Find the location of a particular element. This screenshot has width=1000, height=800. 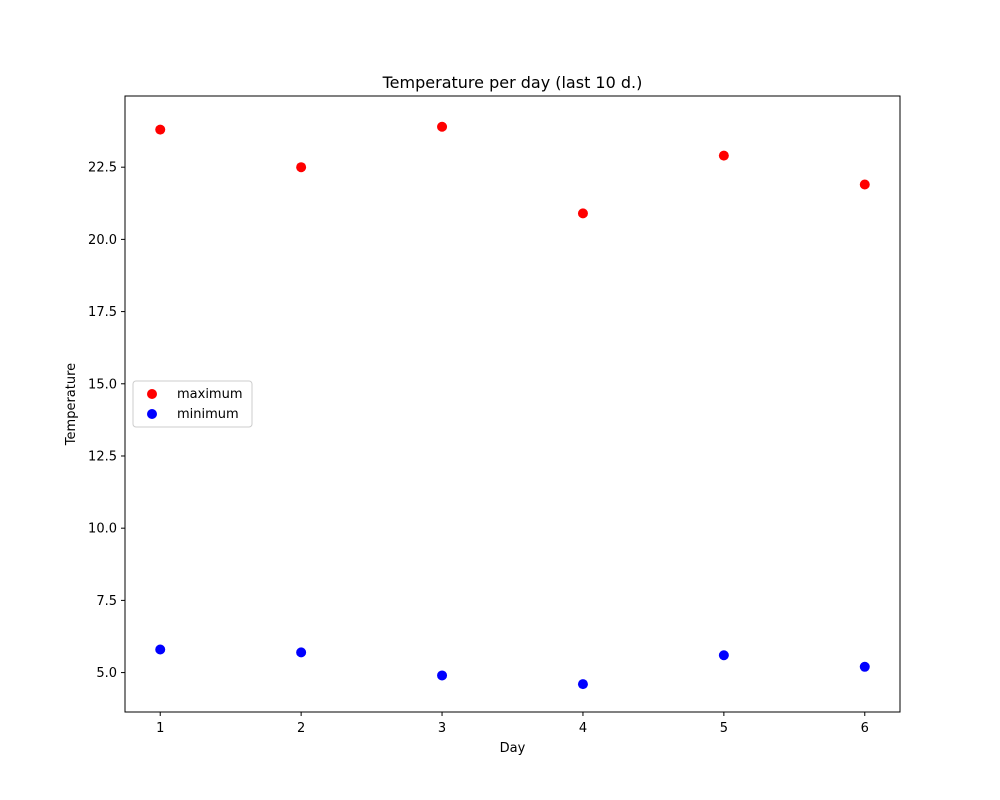

x-axis-ticks: 1 2 3 4 5 6 is located at coordinates (512, 724).